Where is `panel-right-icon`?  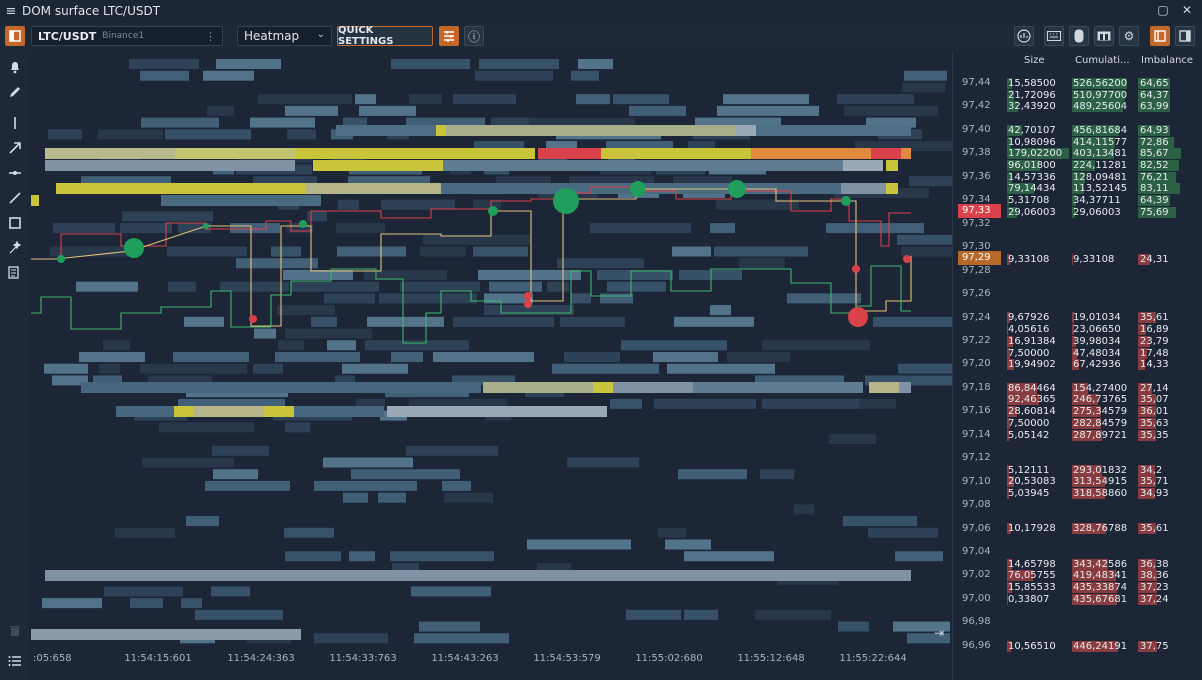
panel-right-icon is located at coordinates (1185, 36).